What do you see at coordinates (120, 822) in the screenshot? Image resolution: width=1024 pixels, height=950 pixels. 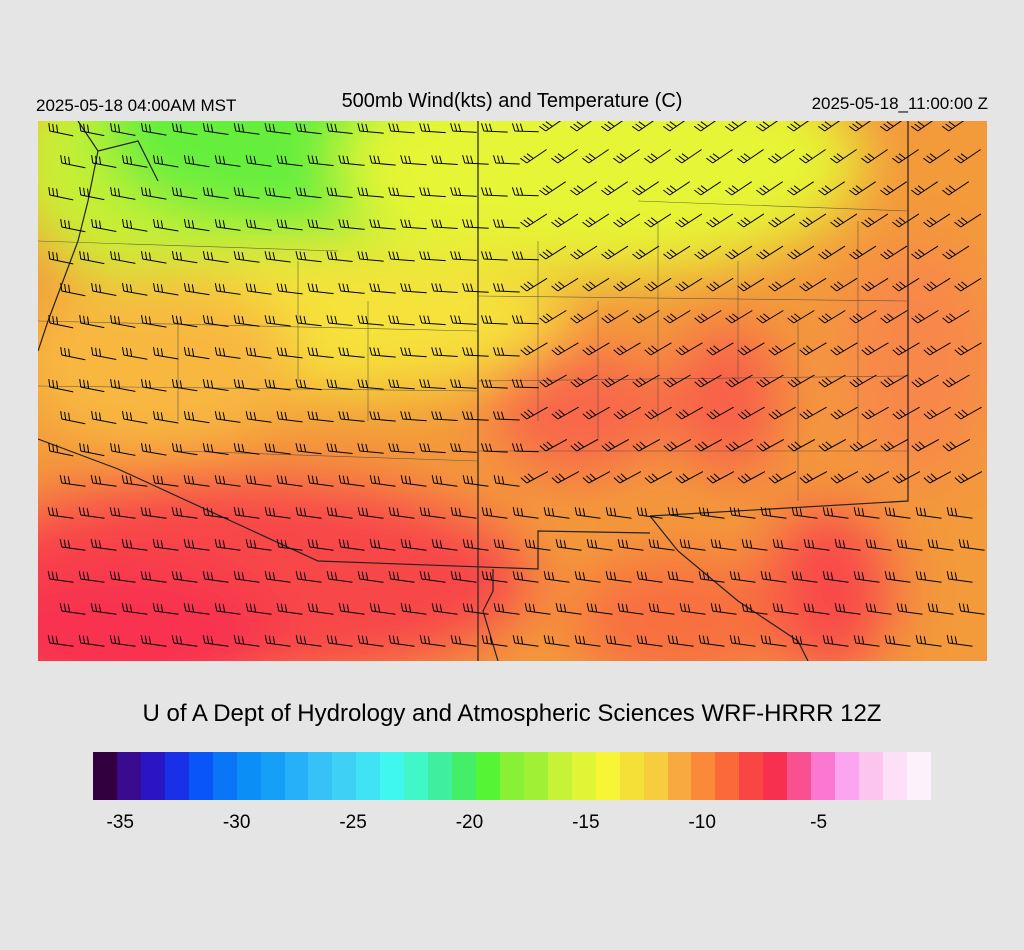 I see `colorbar-tick-label: -35` at bounding box center [120, 822].